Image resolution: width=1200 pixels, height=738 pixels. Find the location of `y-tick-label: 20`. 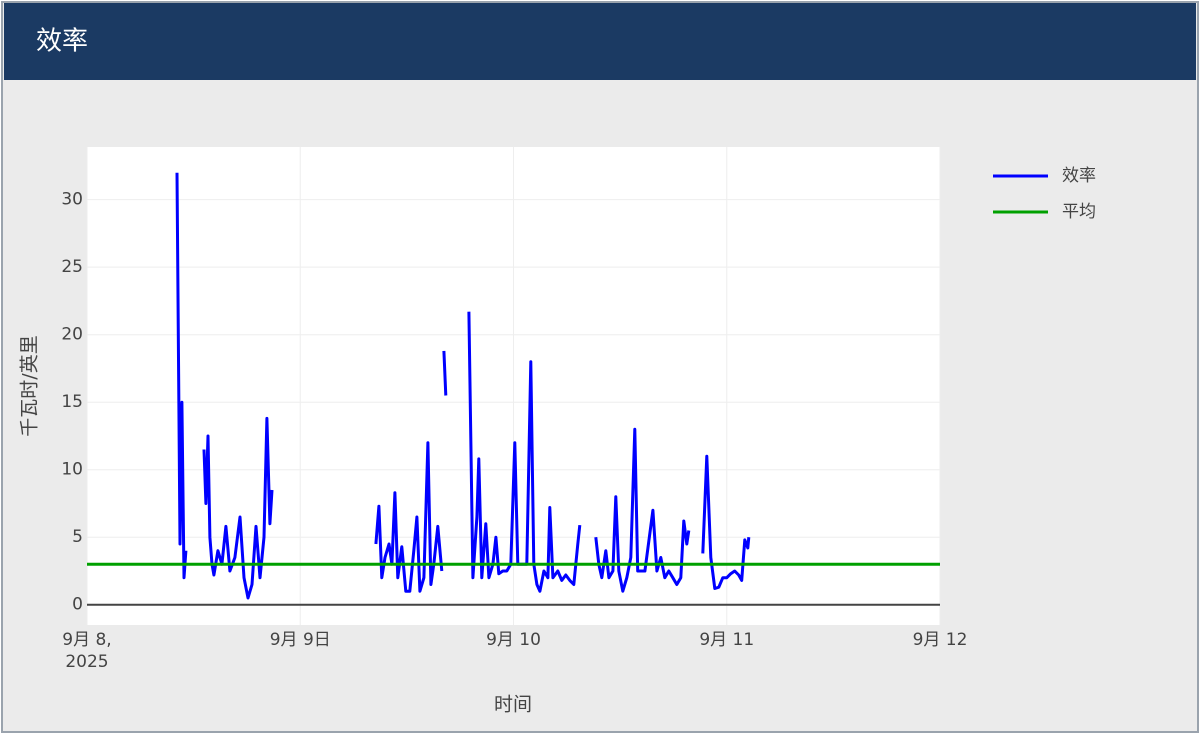

y-tick-label: 20 is located at coordinates (72, 335).